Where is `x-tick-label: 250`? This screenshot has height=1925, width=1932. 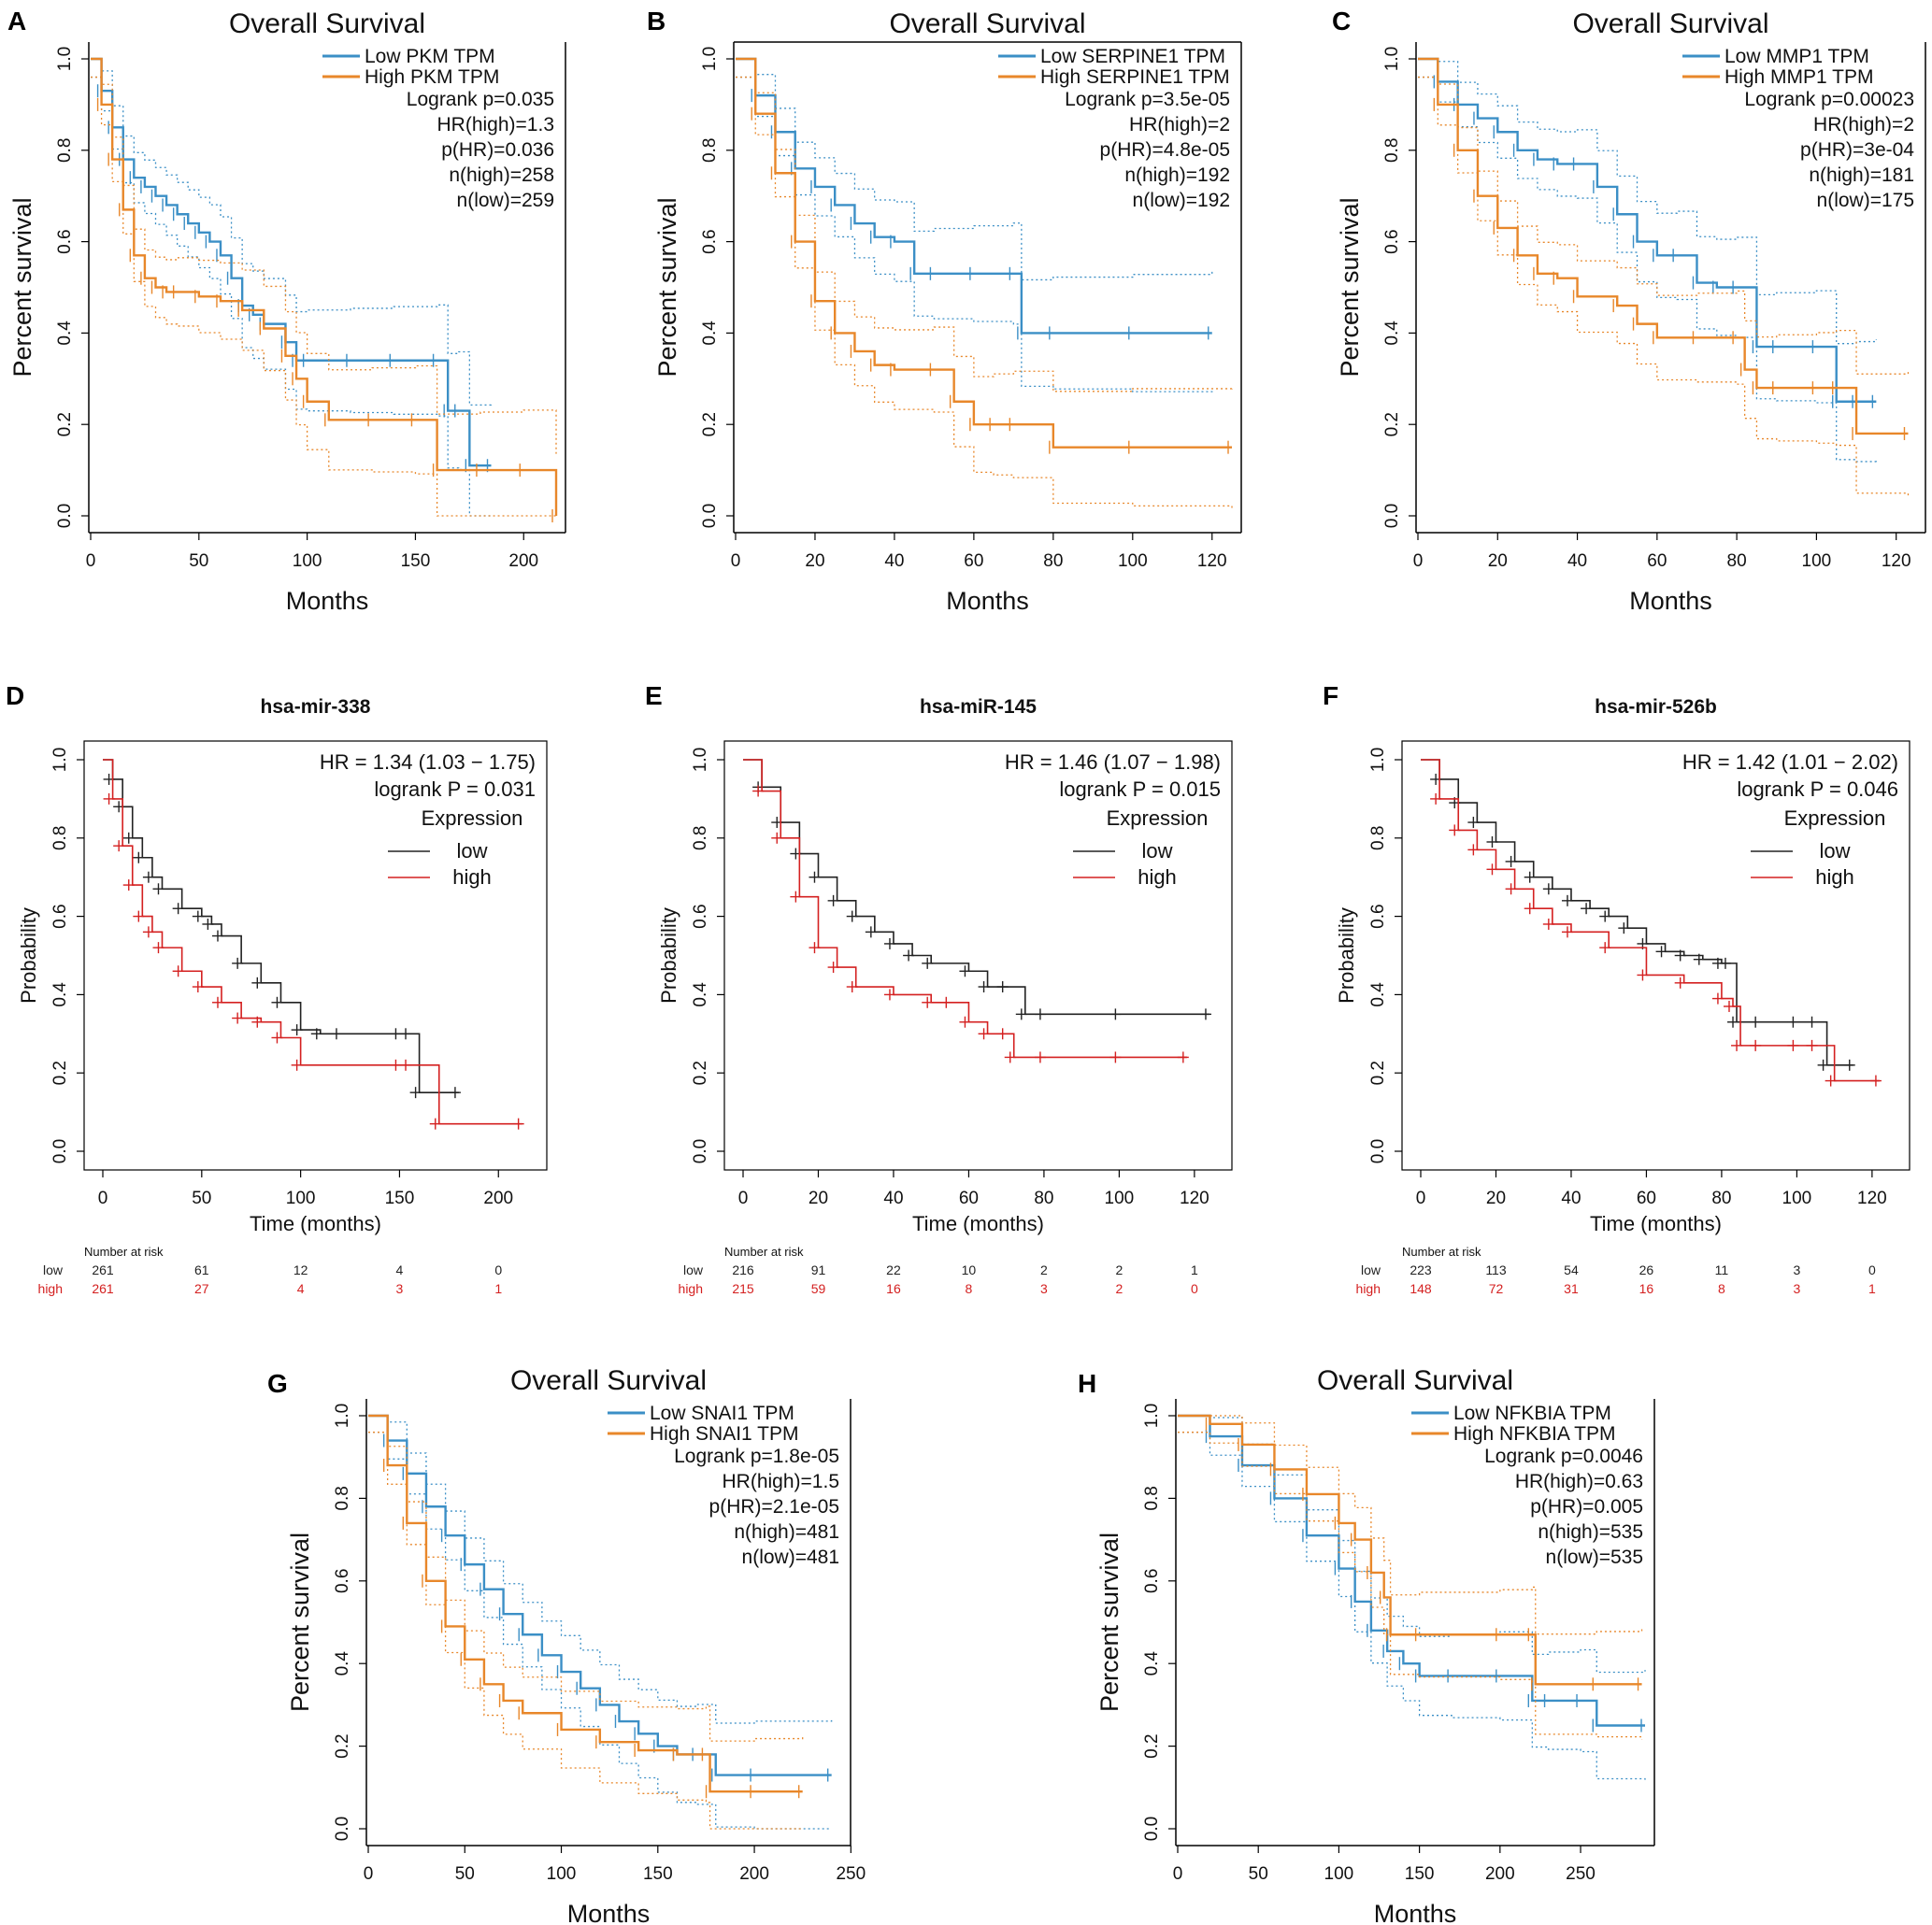 x-tick-label: 250 is located at coordinates (851, 1874).